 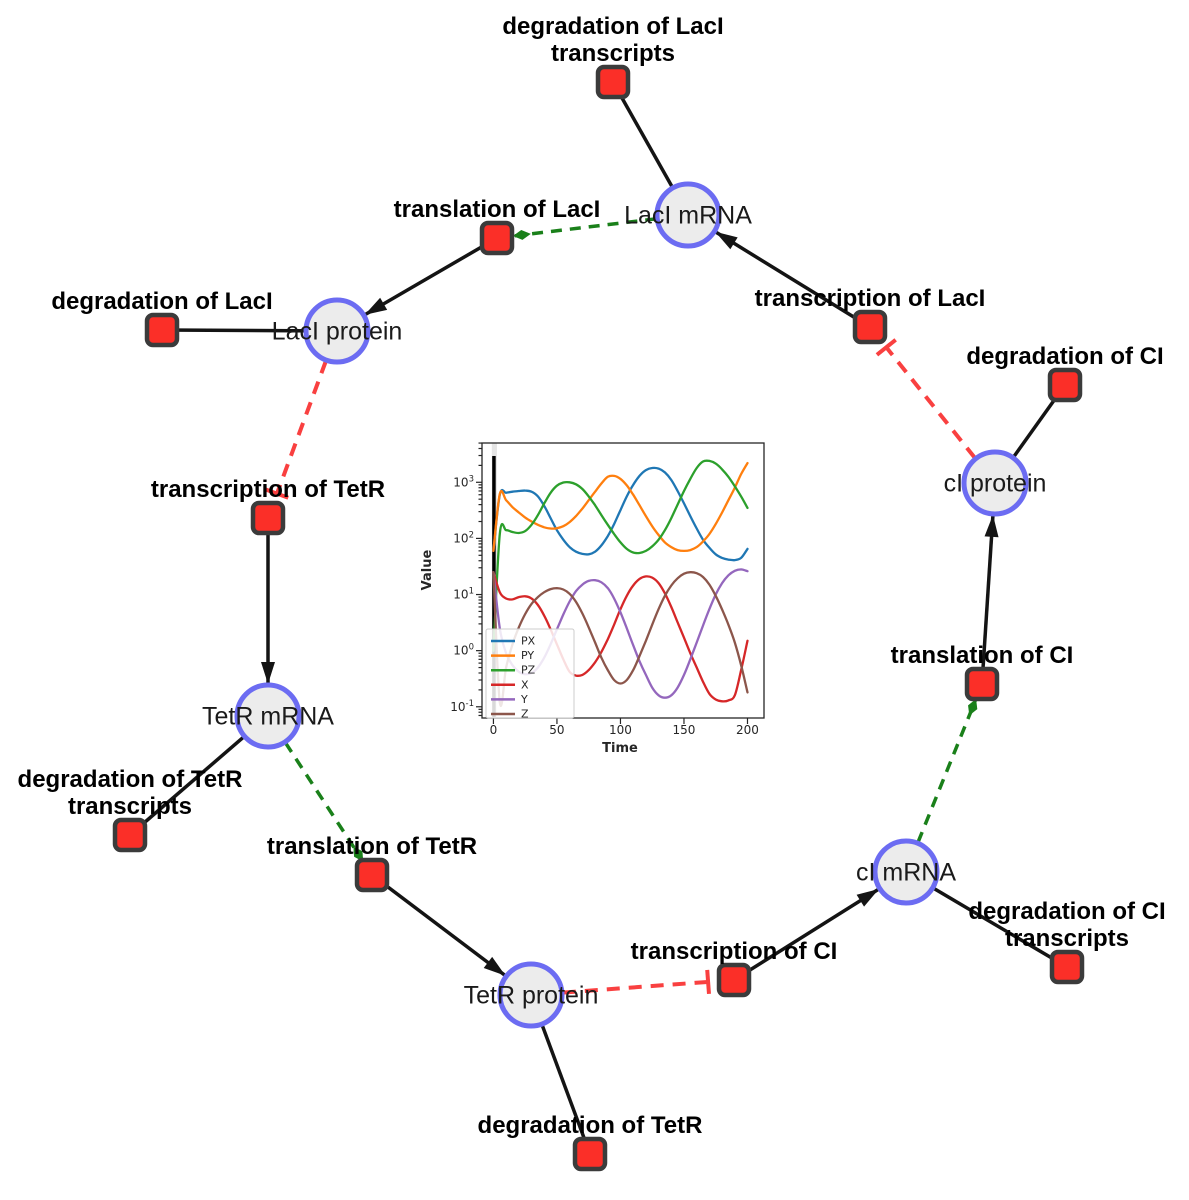 What do you see at coordinates (1067, 967) in the screenshot?
I see `reaction-node-degradation-of-ci-transcripts` at bounding box center [1067, 967].